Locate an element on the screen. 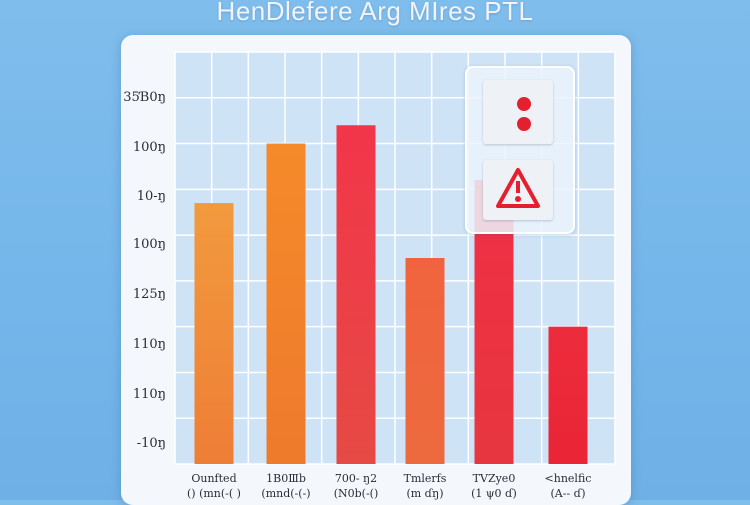 The height and width of the screenshot is (505, 750). x-tick-label: TVZye0 is located at coordinates (494, 478).